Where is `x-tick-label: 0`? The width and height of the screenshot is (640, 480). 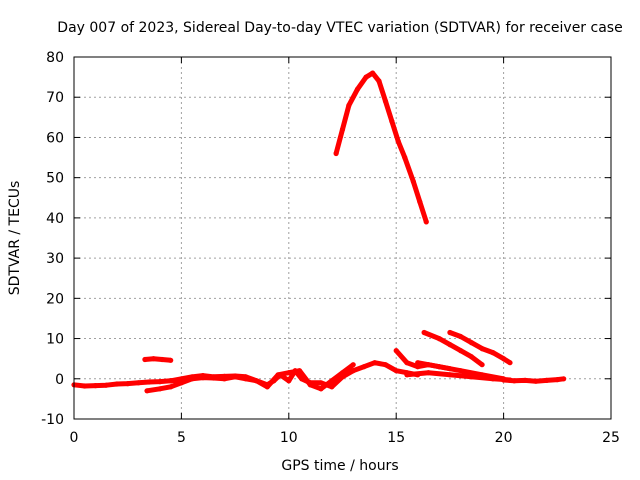 x-tick-label: 0 is located at coordinates (74, 438).